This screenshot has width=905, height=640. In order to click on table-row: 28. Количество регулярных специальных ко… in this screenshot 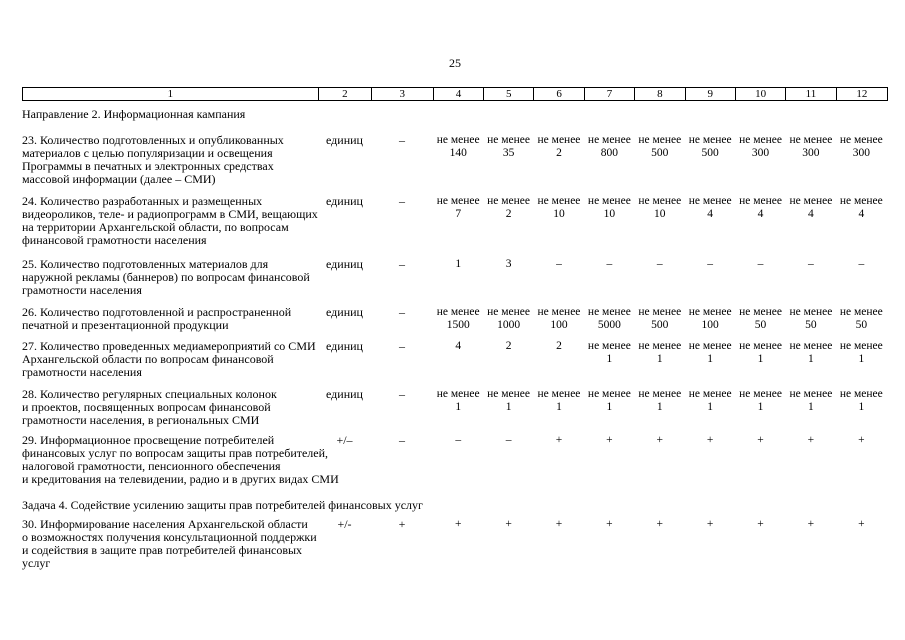, I will do `click(455, 407)`.